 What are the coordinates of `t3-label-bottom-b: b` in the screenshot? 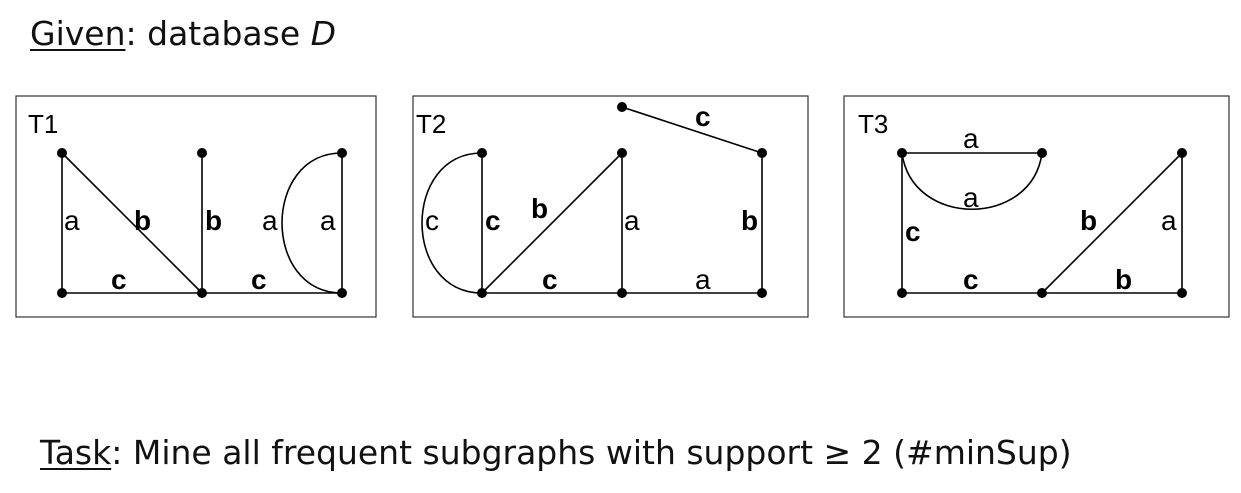 It's located at (1123, 279).